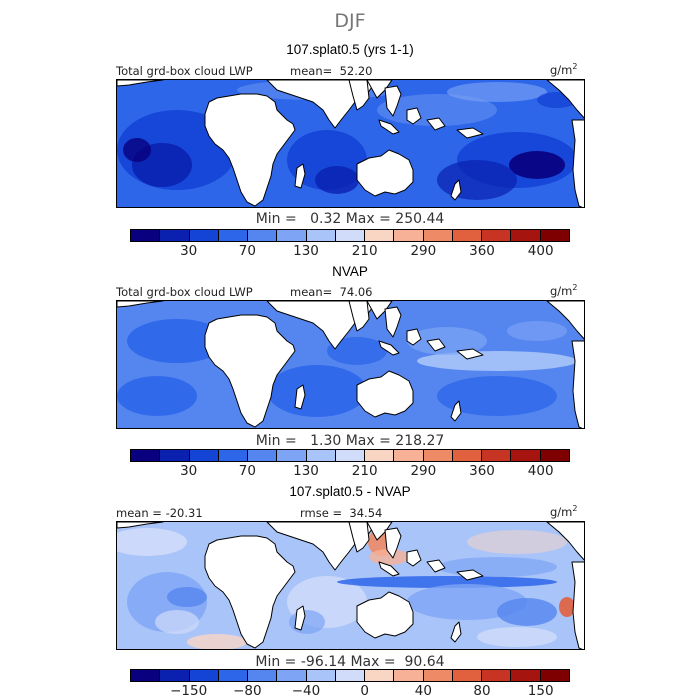  I want to click on panel2-units: g/m2, so click(563, 290).